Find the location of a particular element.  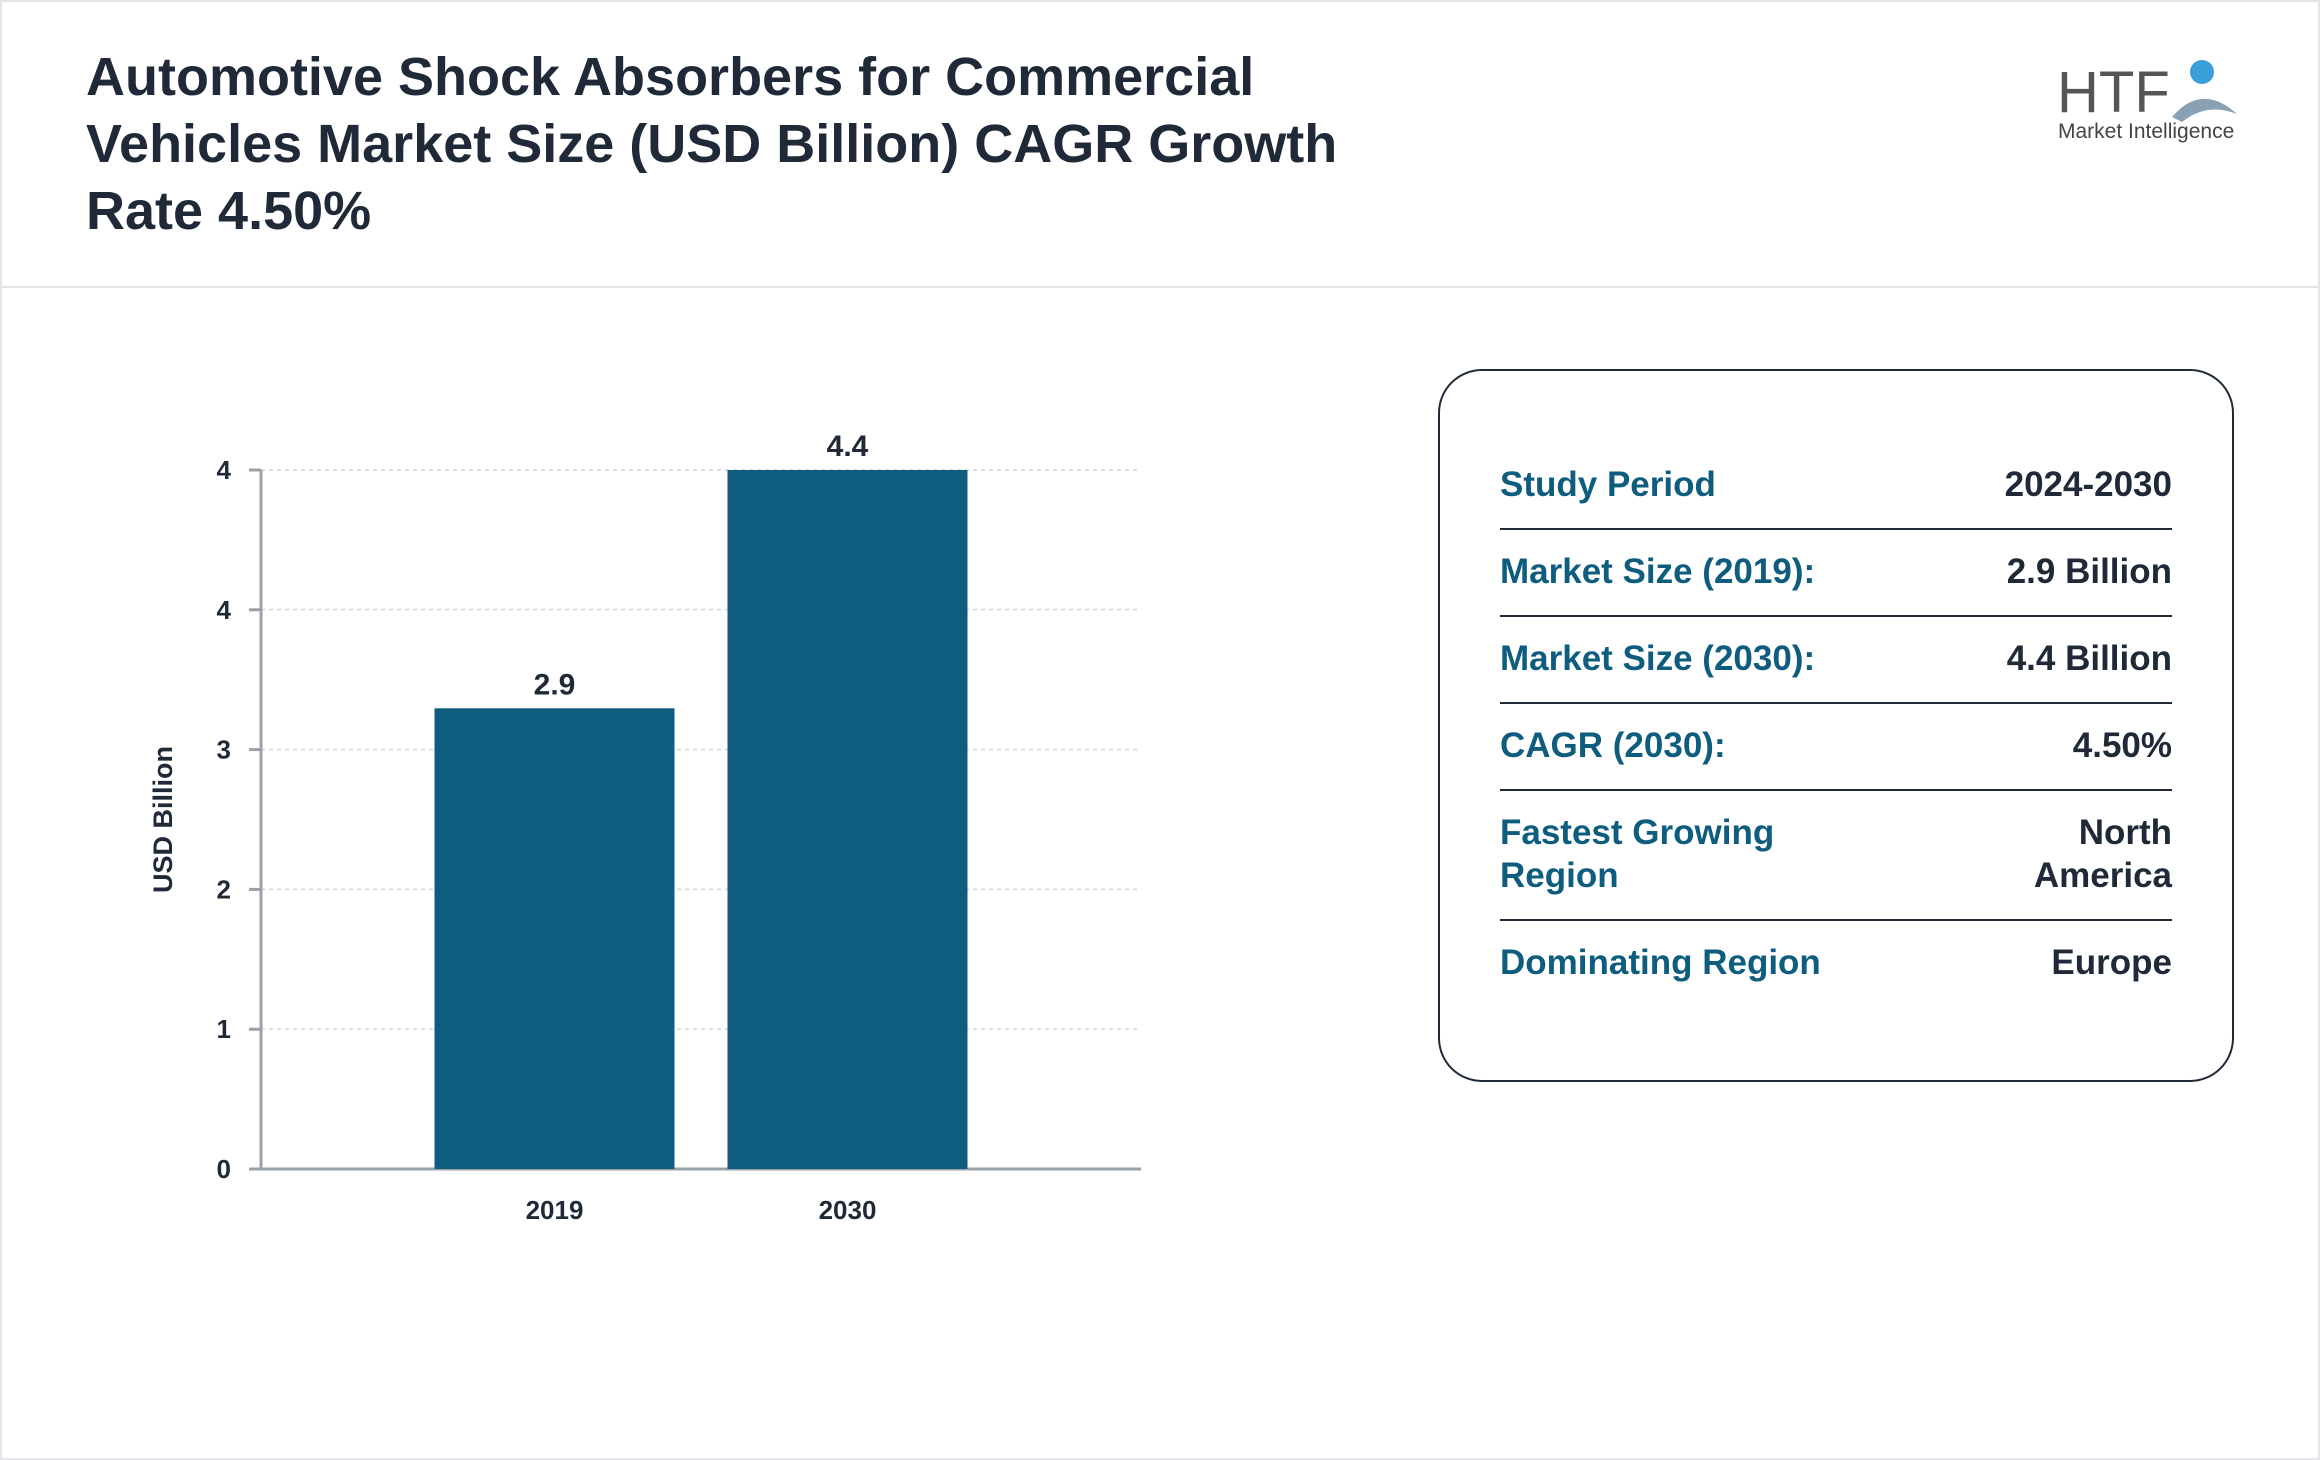

y-axis-label: USD Billion is located at coordinates (163, 819).